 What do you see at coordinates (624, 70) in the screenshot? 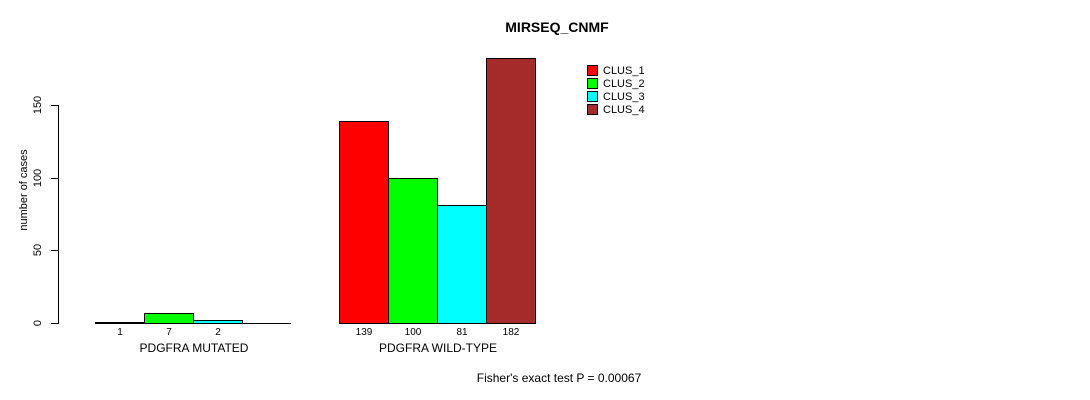
I see `legend-label: CLUS_1` at bounding box center [624, 70].